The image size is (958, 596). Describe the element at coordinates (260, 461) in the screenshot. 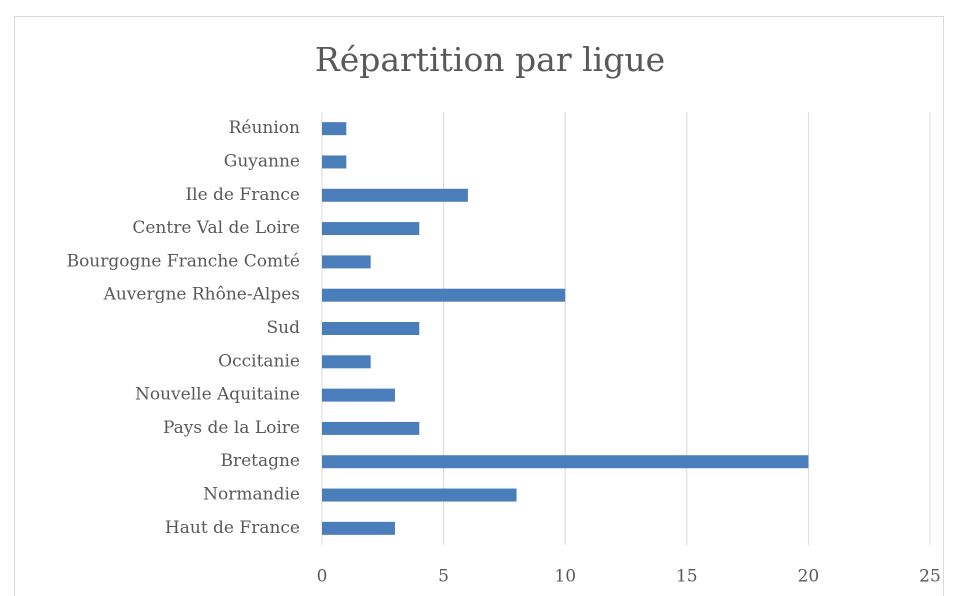

I see `y-tick-label: Bretagne` at that location.